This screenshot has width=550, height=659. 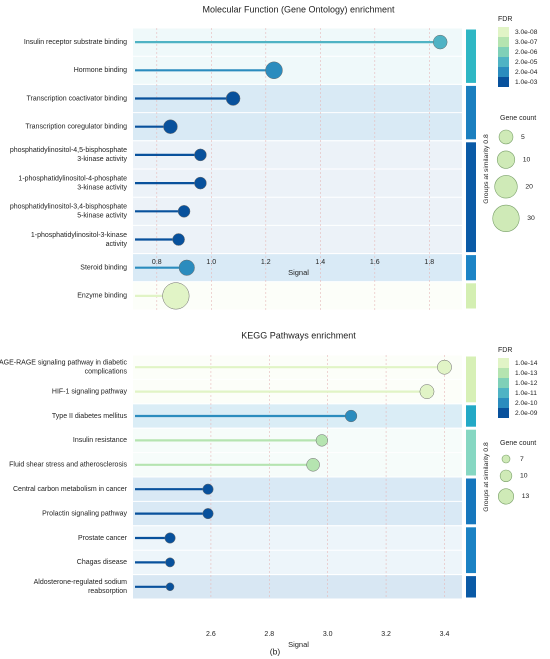 What do you see at coordinates (523, 137) in the screenshot?
I see `size-legend-label: 5` at bounding box center [523, 137].